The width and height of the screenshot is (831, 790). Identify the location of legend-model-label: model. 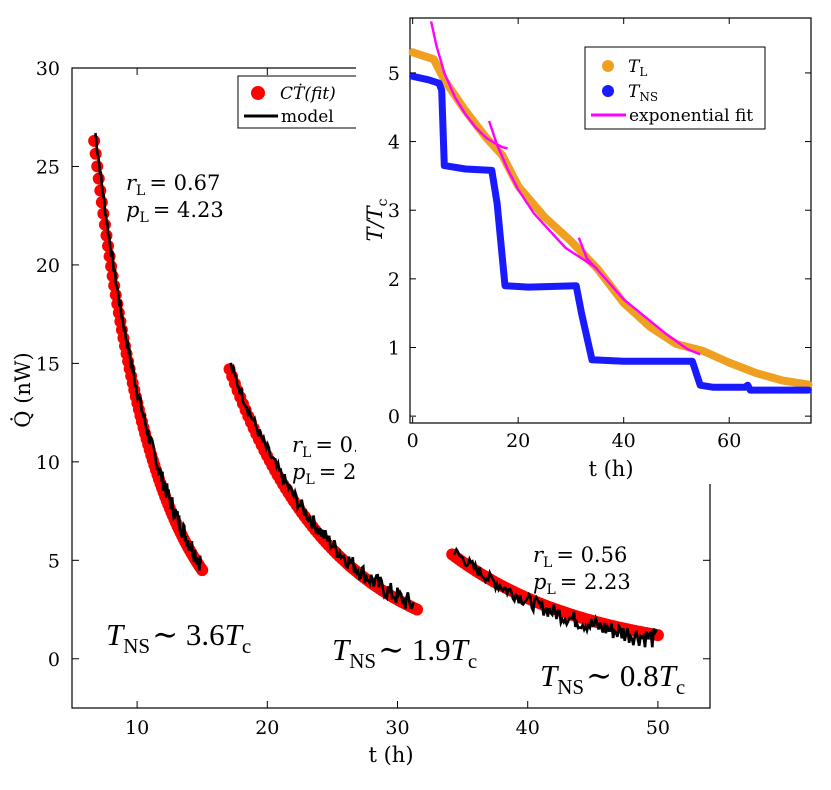
(307, 117).